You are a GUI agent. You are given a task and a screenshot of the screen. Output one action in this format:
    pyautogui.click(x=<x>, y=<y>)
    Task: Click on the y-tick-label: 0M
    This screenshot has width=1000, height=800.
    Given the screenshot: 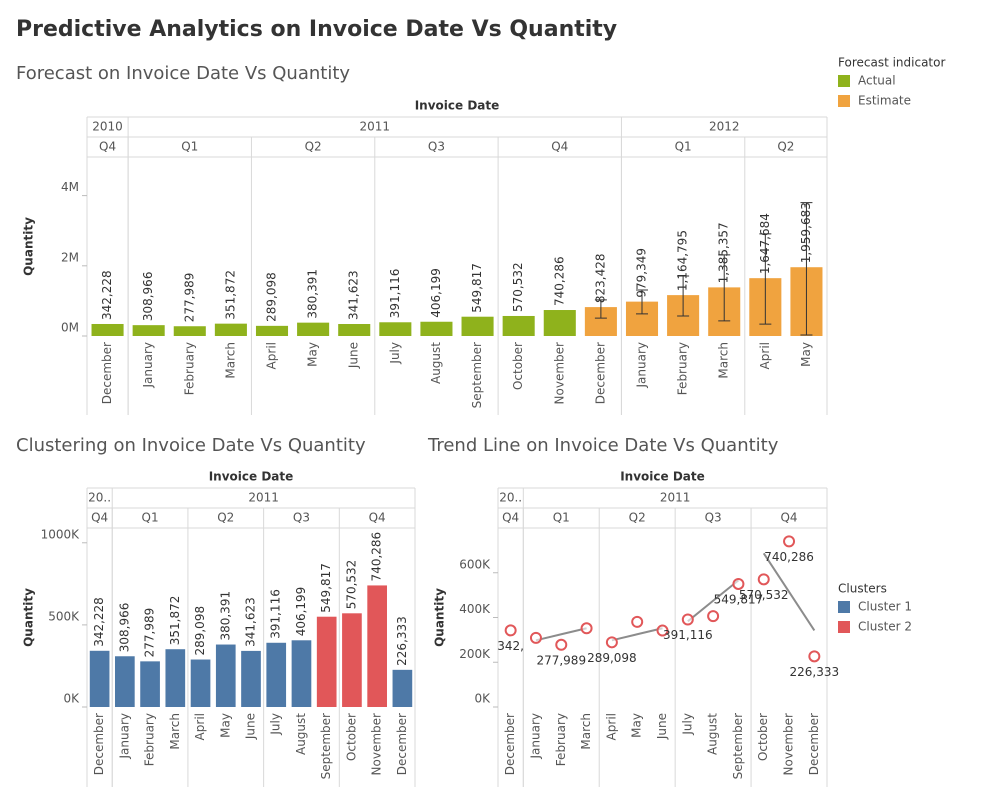 What is the action you would take?
    pyautogui.click(x=70, y=328)
    